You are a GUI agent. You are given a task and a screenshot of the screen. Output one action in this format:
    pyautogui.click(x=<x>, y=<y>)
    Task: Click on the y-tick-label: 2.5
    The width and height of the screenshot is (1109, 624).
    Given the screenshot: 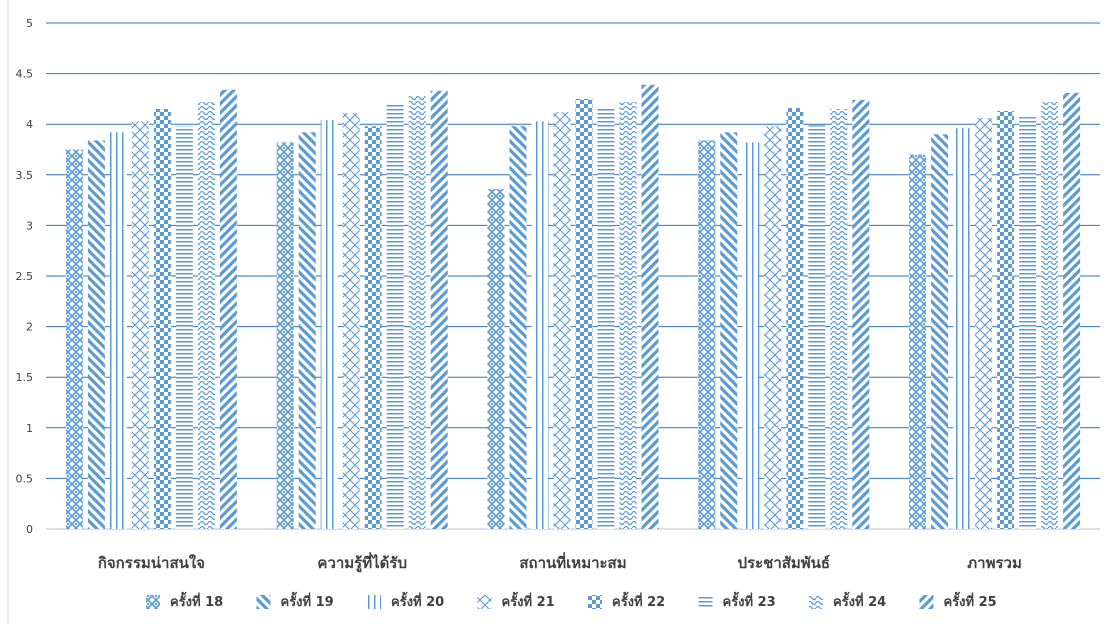 What is the action you would take?
    pyautogui.click(x=25, y=276)
    